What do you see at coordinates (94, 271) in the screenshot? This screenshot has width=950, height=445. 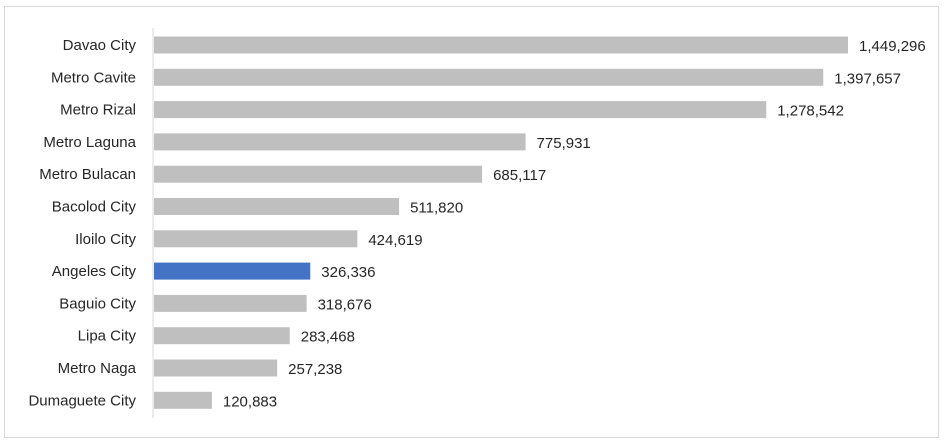 I see `category-label: Angeles City` at bounding box center [94, 271].